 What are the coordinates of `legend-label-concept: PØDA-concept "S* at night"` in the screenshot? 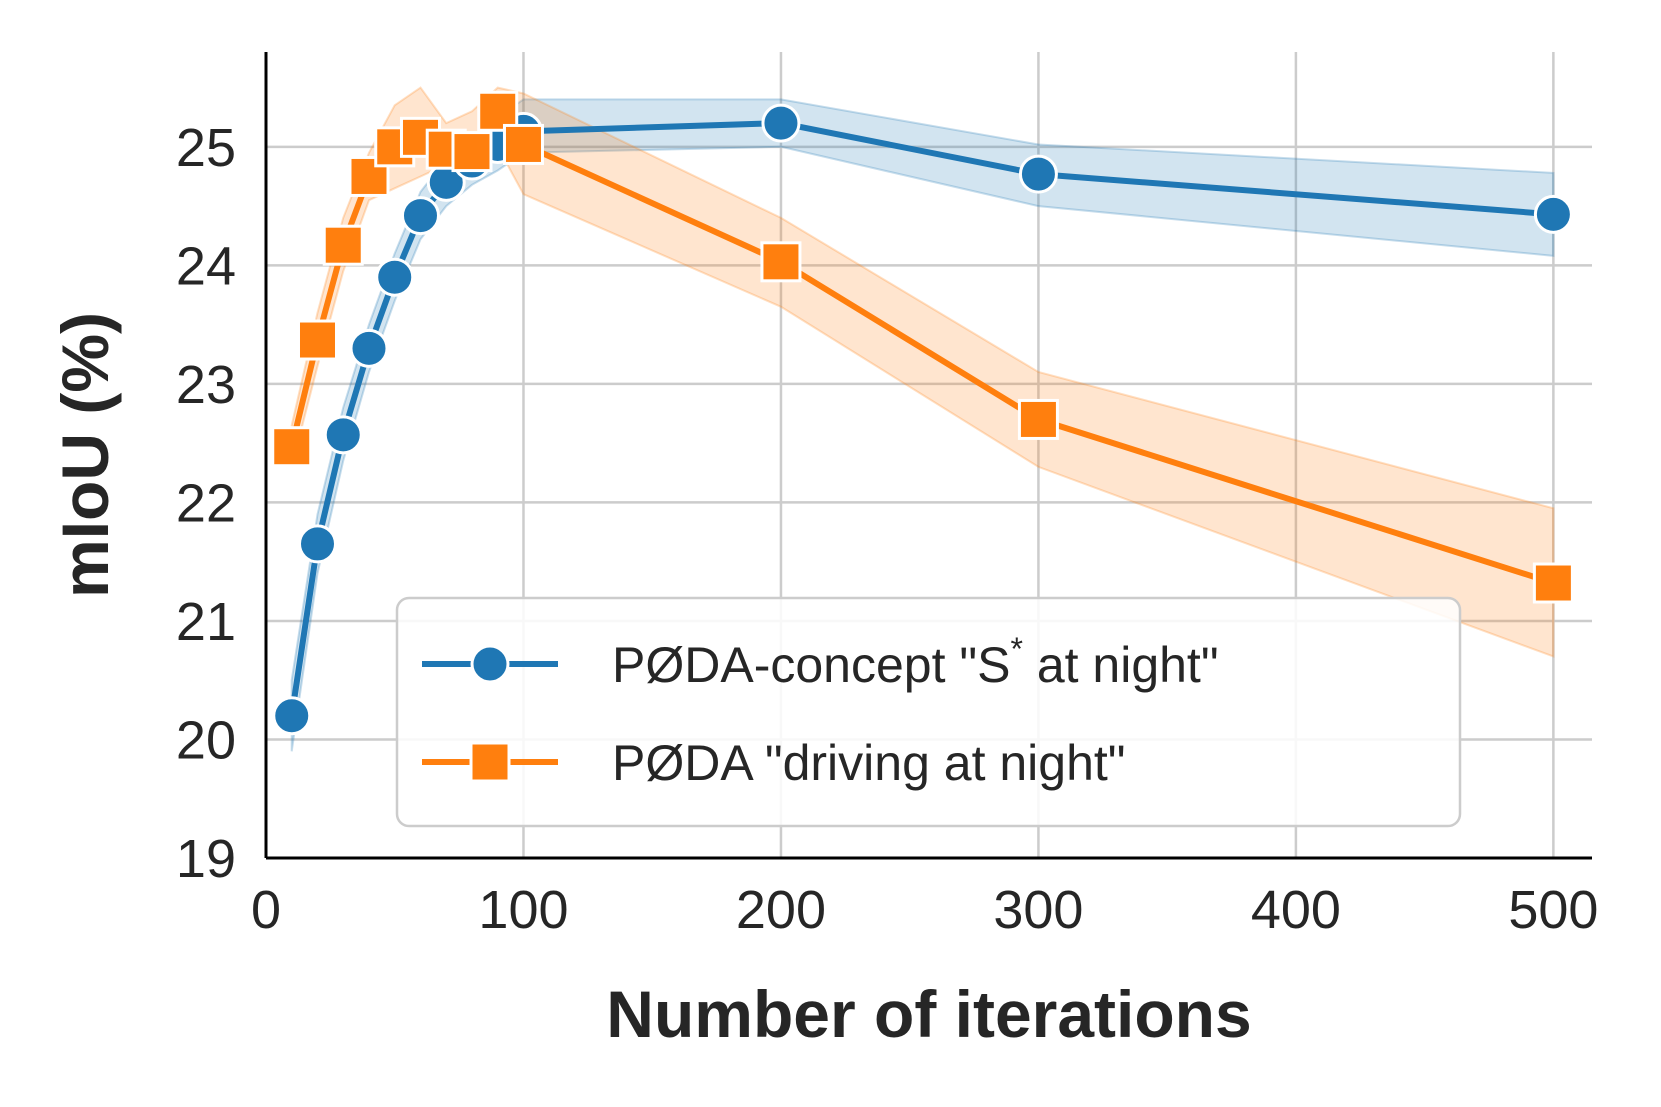 It's located at (915, 662).